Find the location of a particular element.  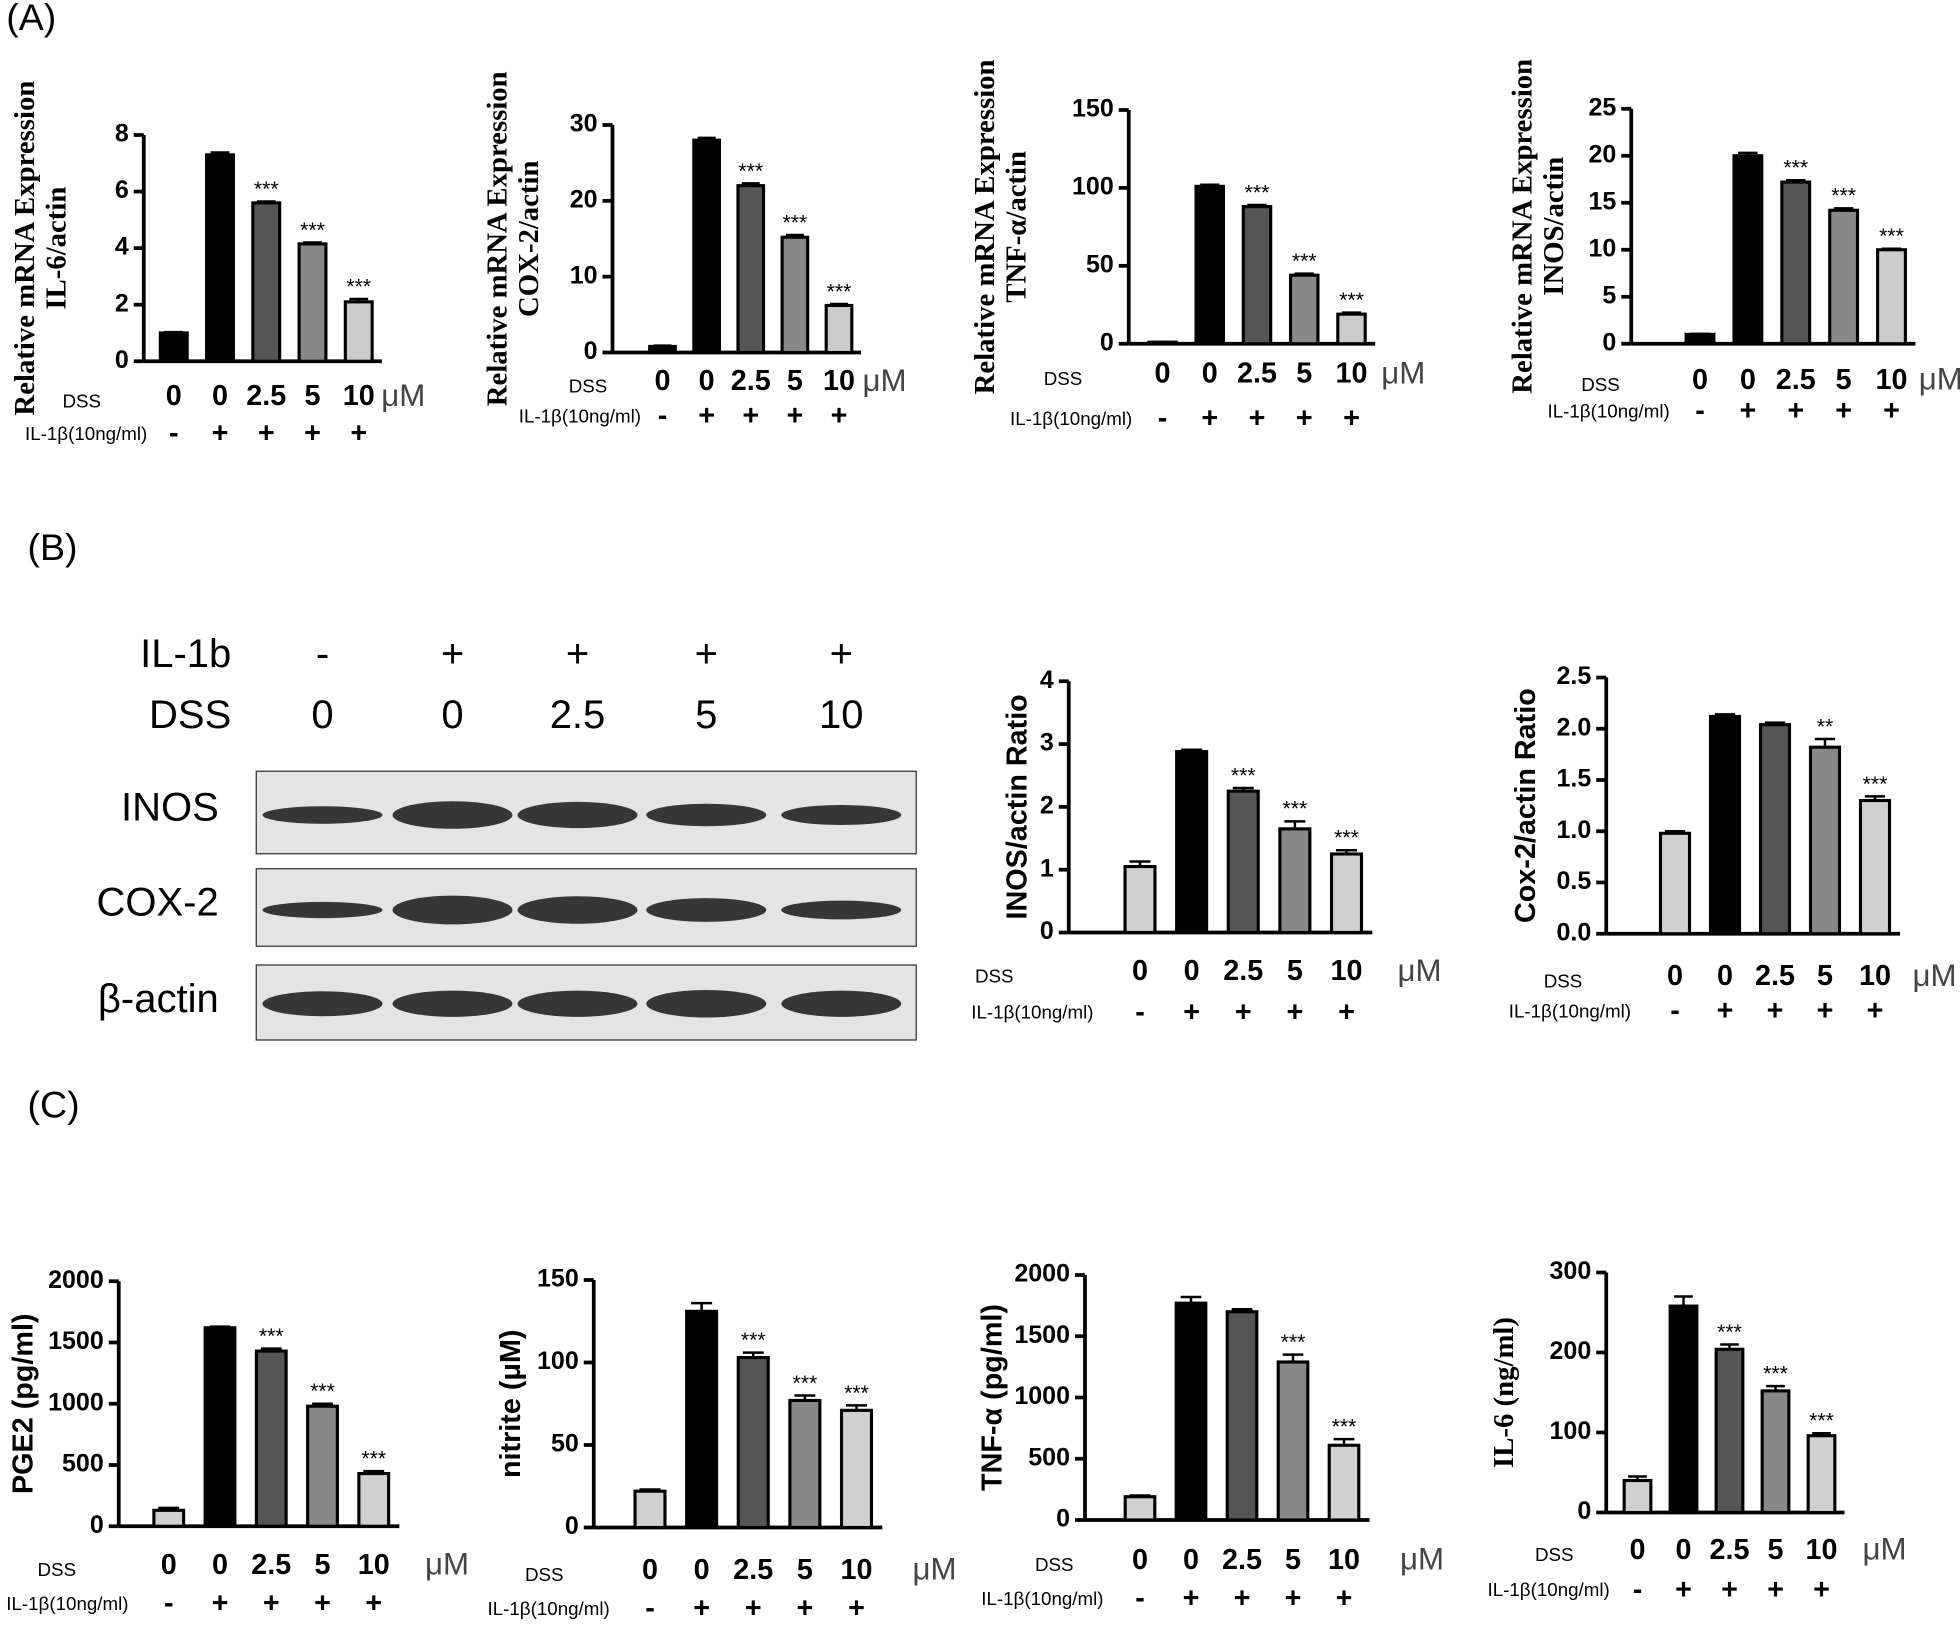

y-axis-label: IL-6/actin is located at coordinates (56, 248).